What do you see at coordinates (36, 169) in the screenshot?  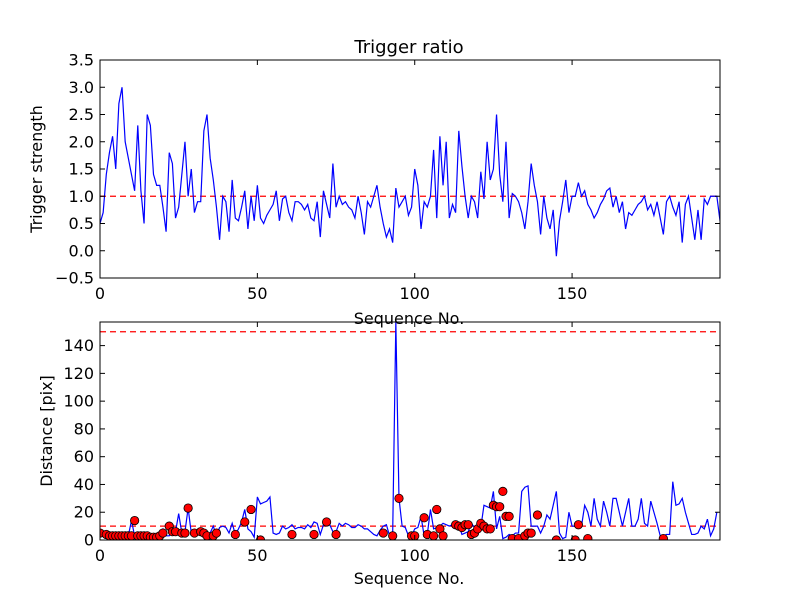 I see `top-chart-ylabel: Trigger strength` at bounding box center [36, 169].